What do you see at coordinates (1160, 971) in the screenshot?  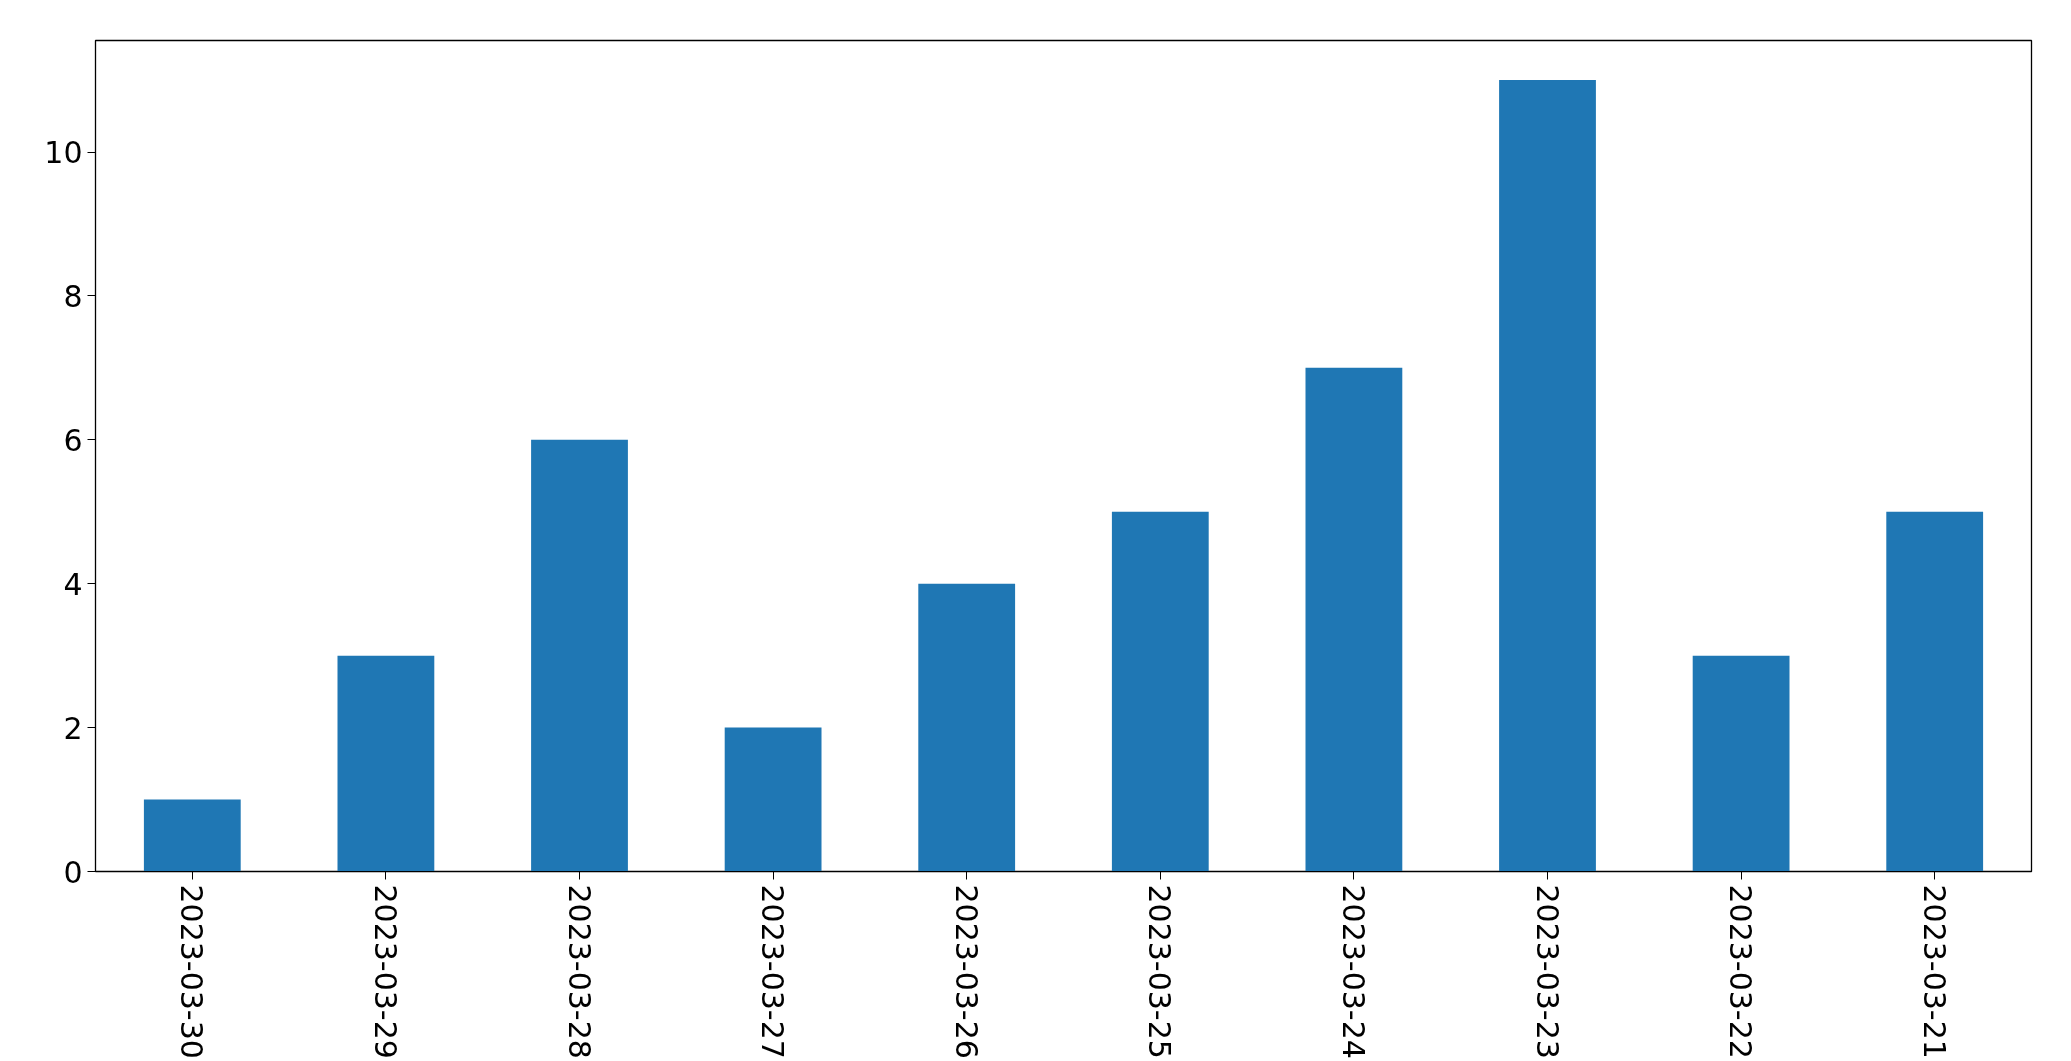 I see `x-tick-label: 2023-03-25` at bounding box center [1160, 971].